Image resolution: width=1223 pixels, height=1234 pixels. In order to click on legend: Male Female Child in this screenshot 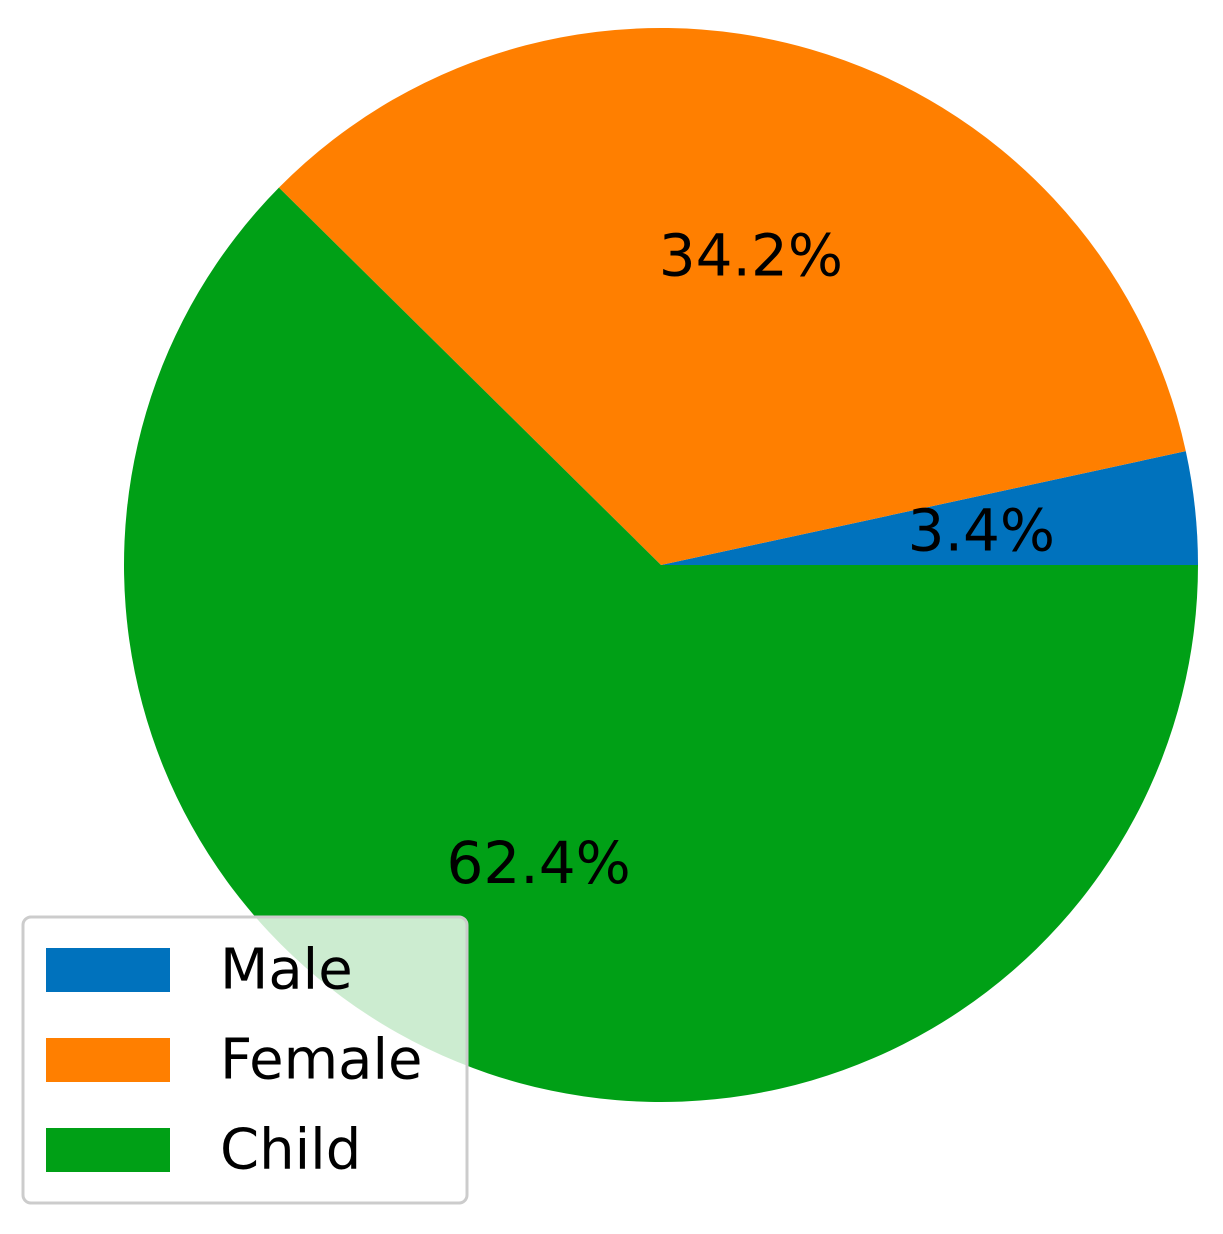, I will do `click(245, 1060)`.